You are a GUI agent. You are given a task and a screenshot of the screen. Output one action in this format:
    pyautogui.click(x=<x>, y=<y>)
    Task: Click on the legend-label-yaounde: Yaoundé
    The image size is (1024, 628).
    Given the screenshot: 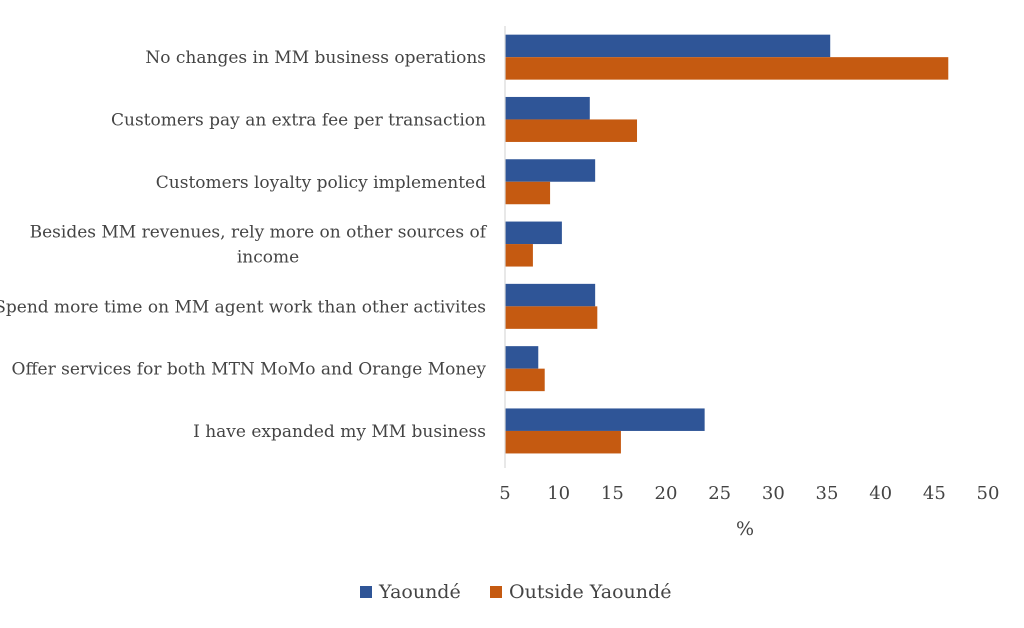 What is the action you would take?
    pyautogui.click(x=419, y=592)
    